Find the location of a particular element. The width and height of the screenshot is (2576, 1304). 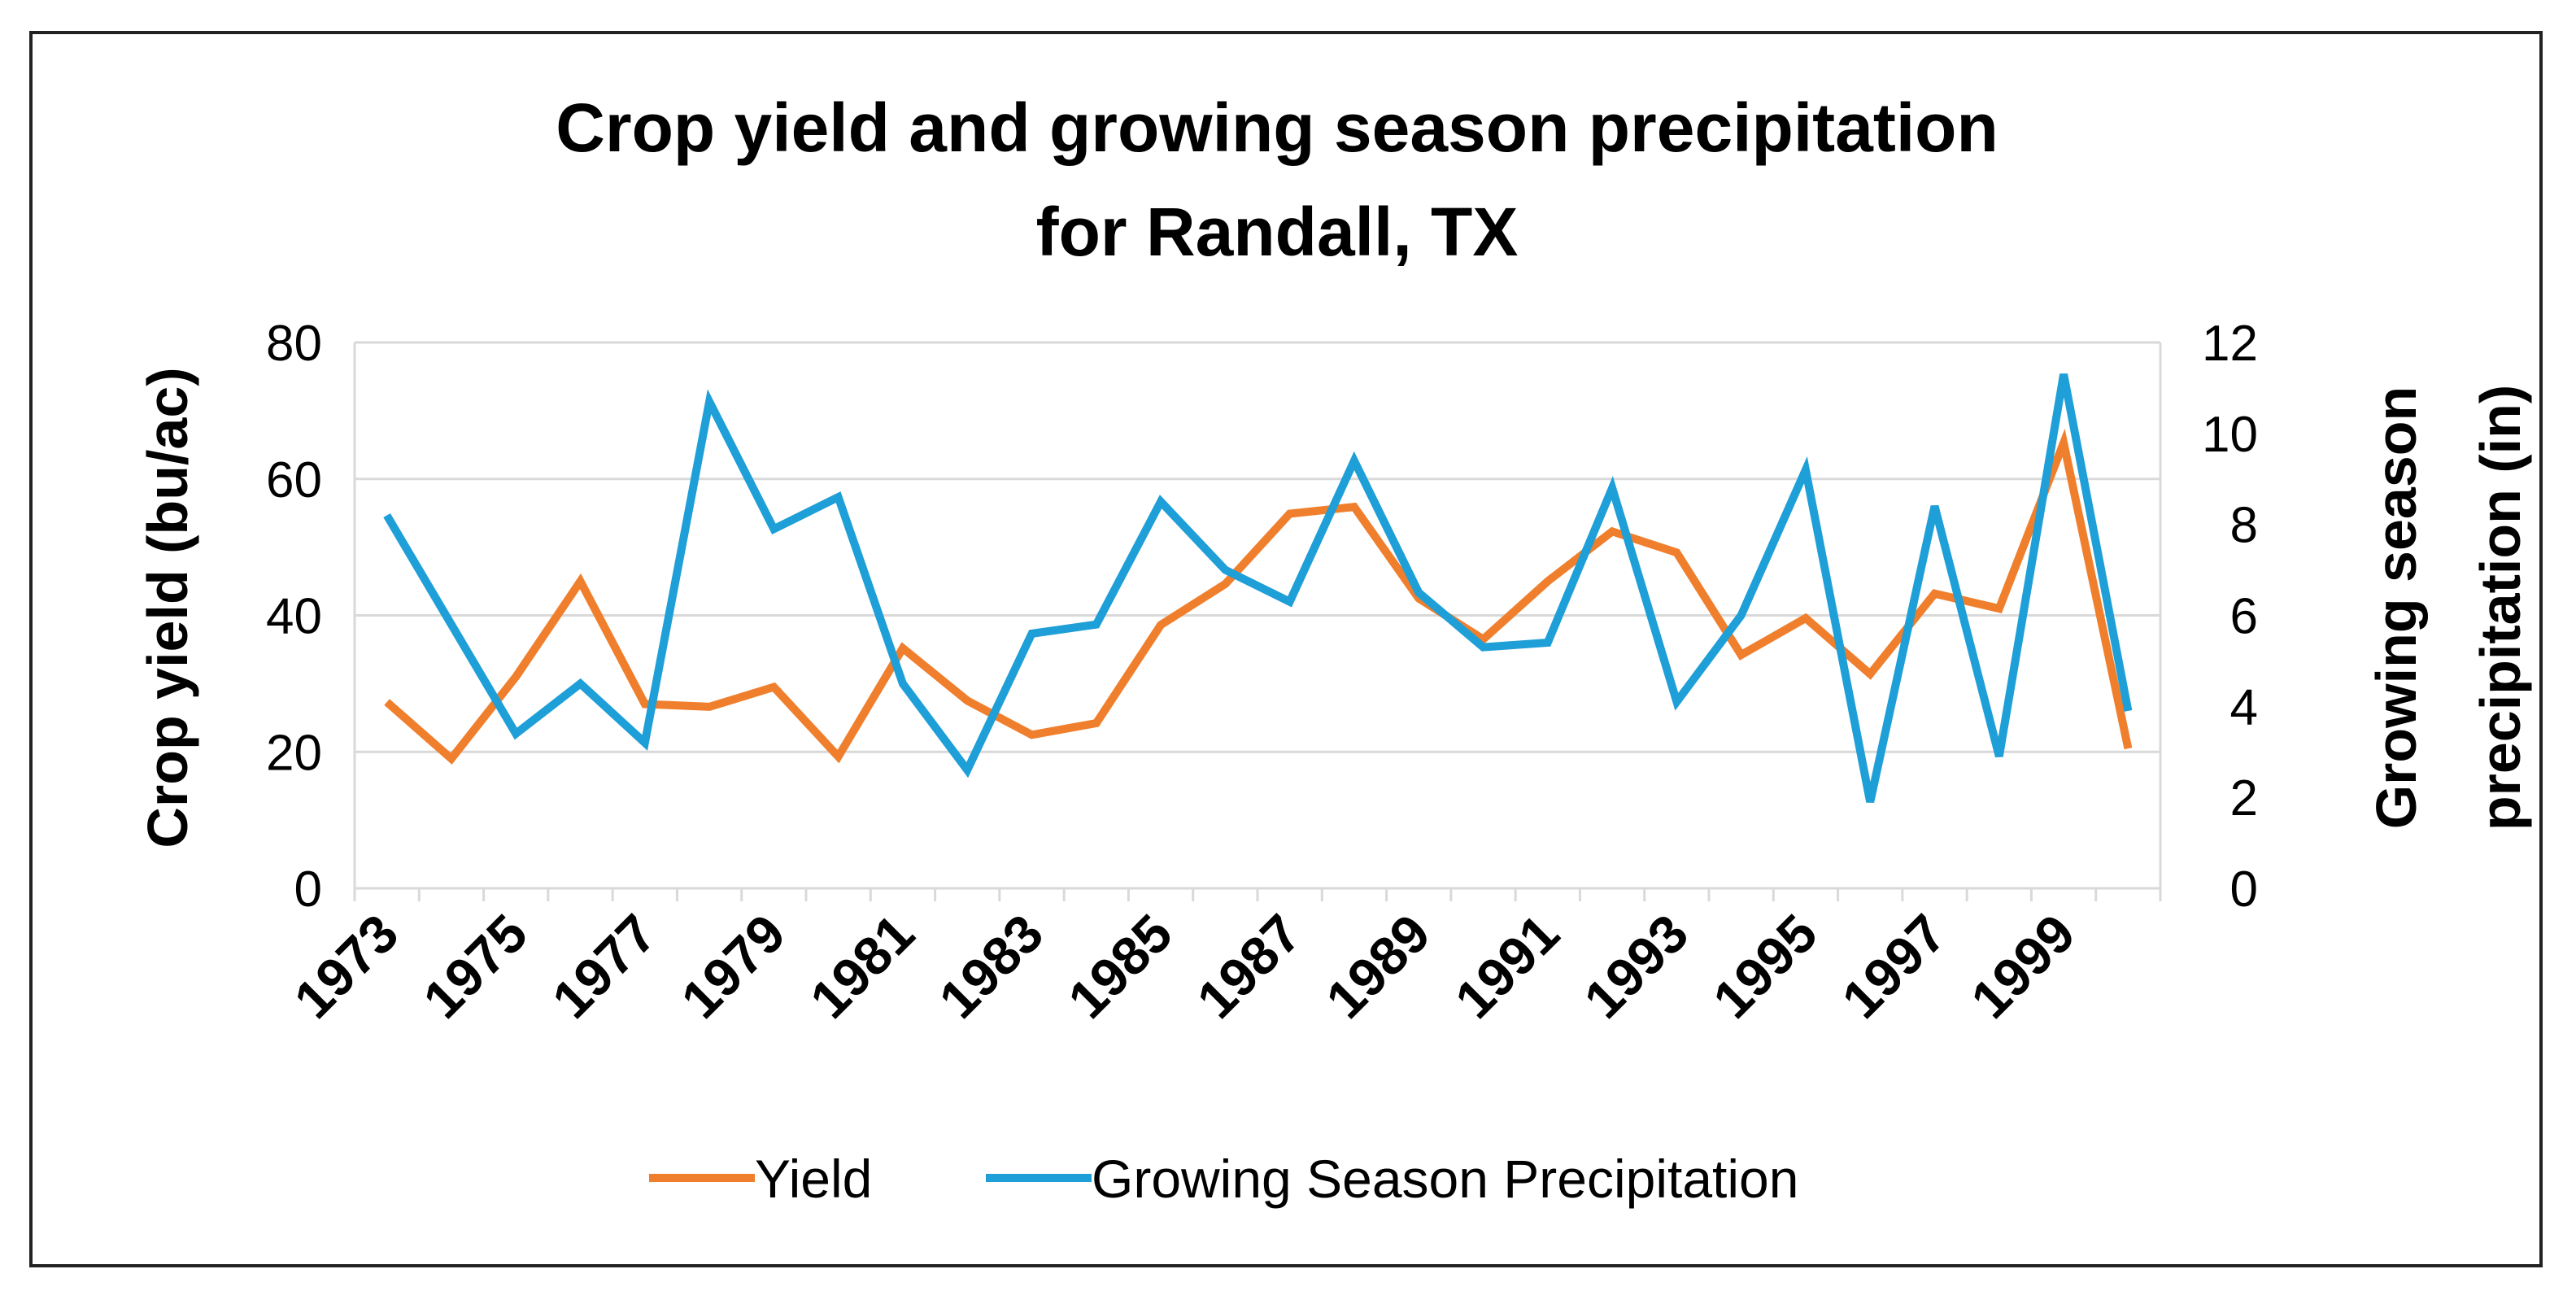

x-tick-label: 1999 is located at coordinates (2022, 966).